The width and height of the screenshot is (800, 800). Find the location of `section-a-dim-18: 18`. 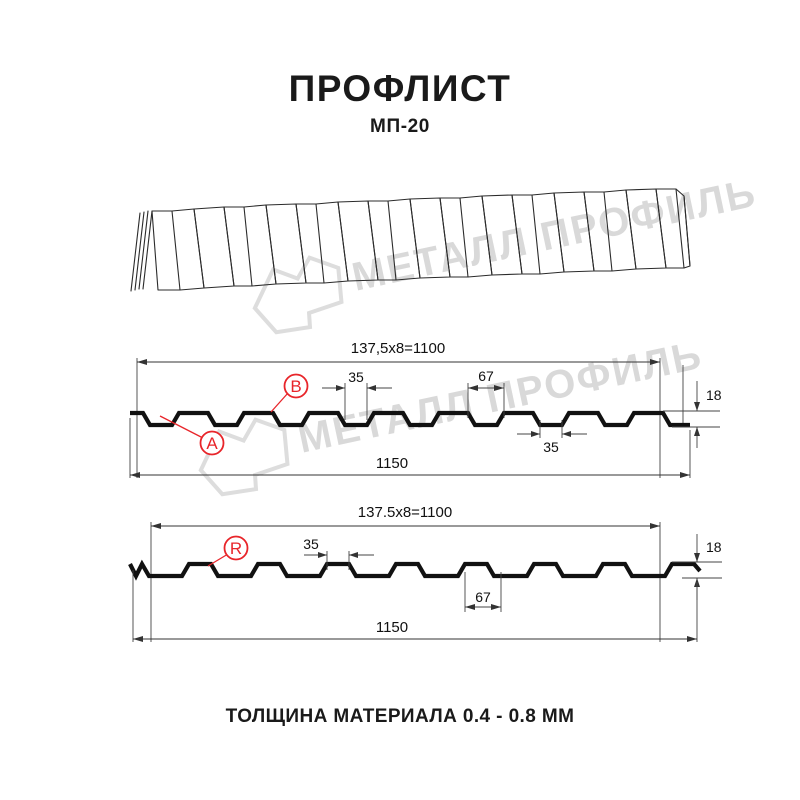

section-a-dim-18: 18 is located at coordinates (692, 414).